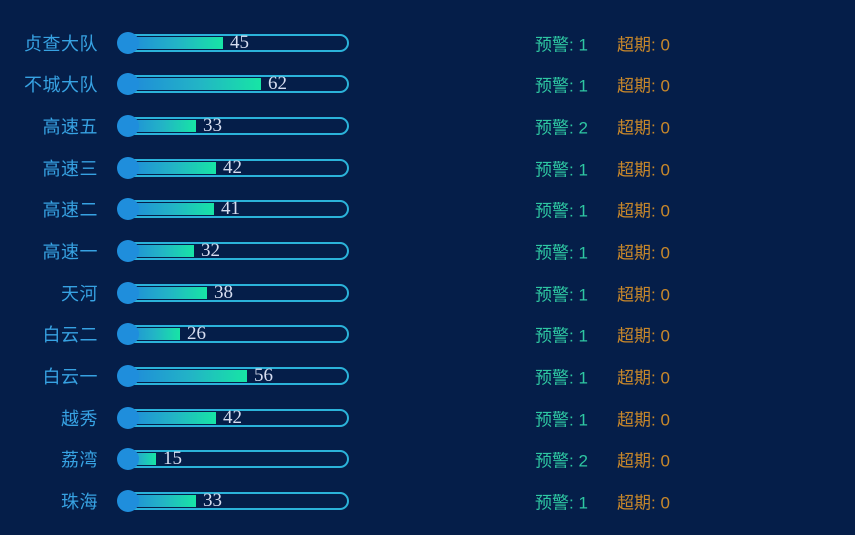 The height and width of the screenshot is (535, 855). What do you see at coordinates (427, 501) in the screenshot?
I see `table-row: 珠海 33 预警: 1 超期: 0` at bounding box center [427, 501].